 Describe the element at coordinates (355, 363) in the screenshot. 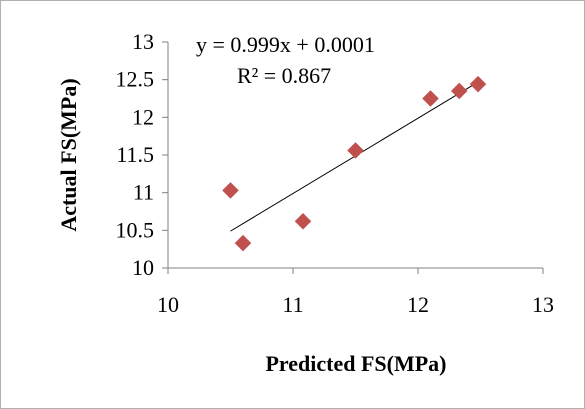

I see `x-axis-title: Predicted FS(MPa)` at that location.